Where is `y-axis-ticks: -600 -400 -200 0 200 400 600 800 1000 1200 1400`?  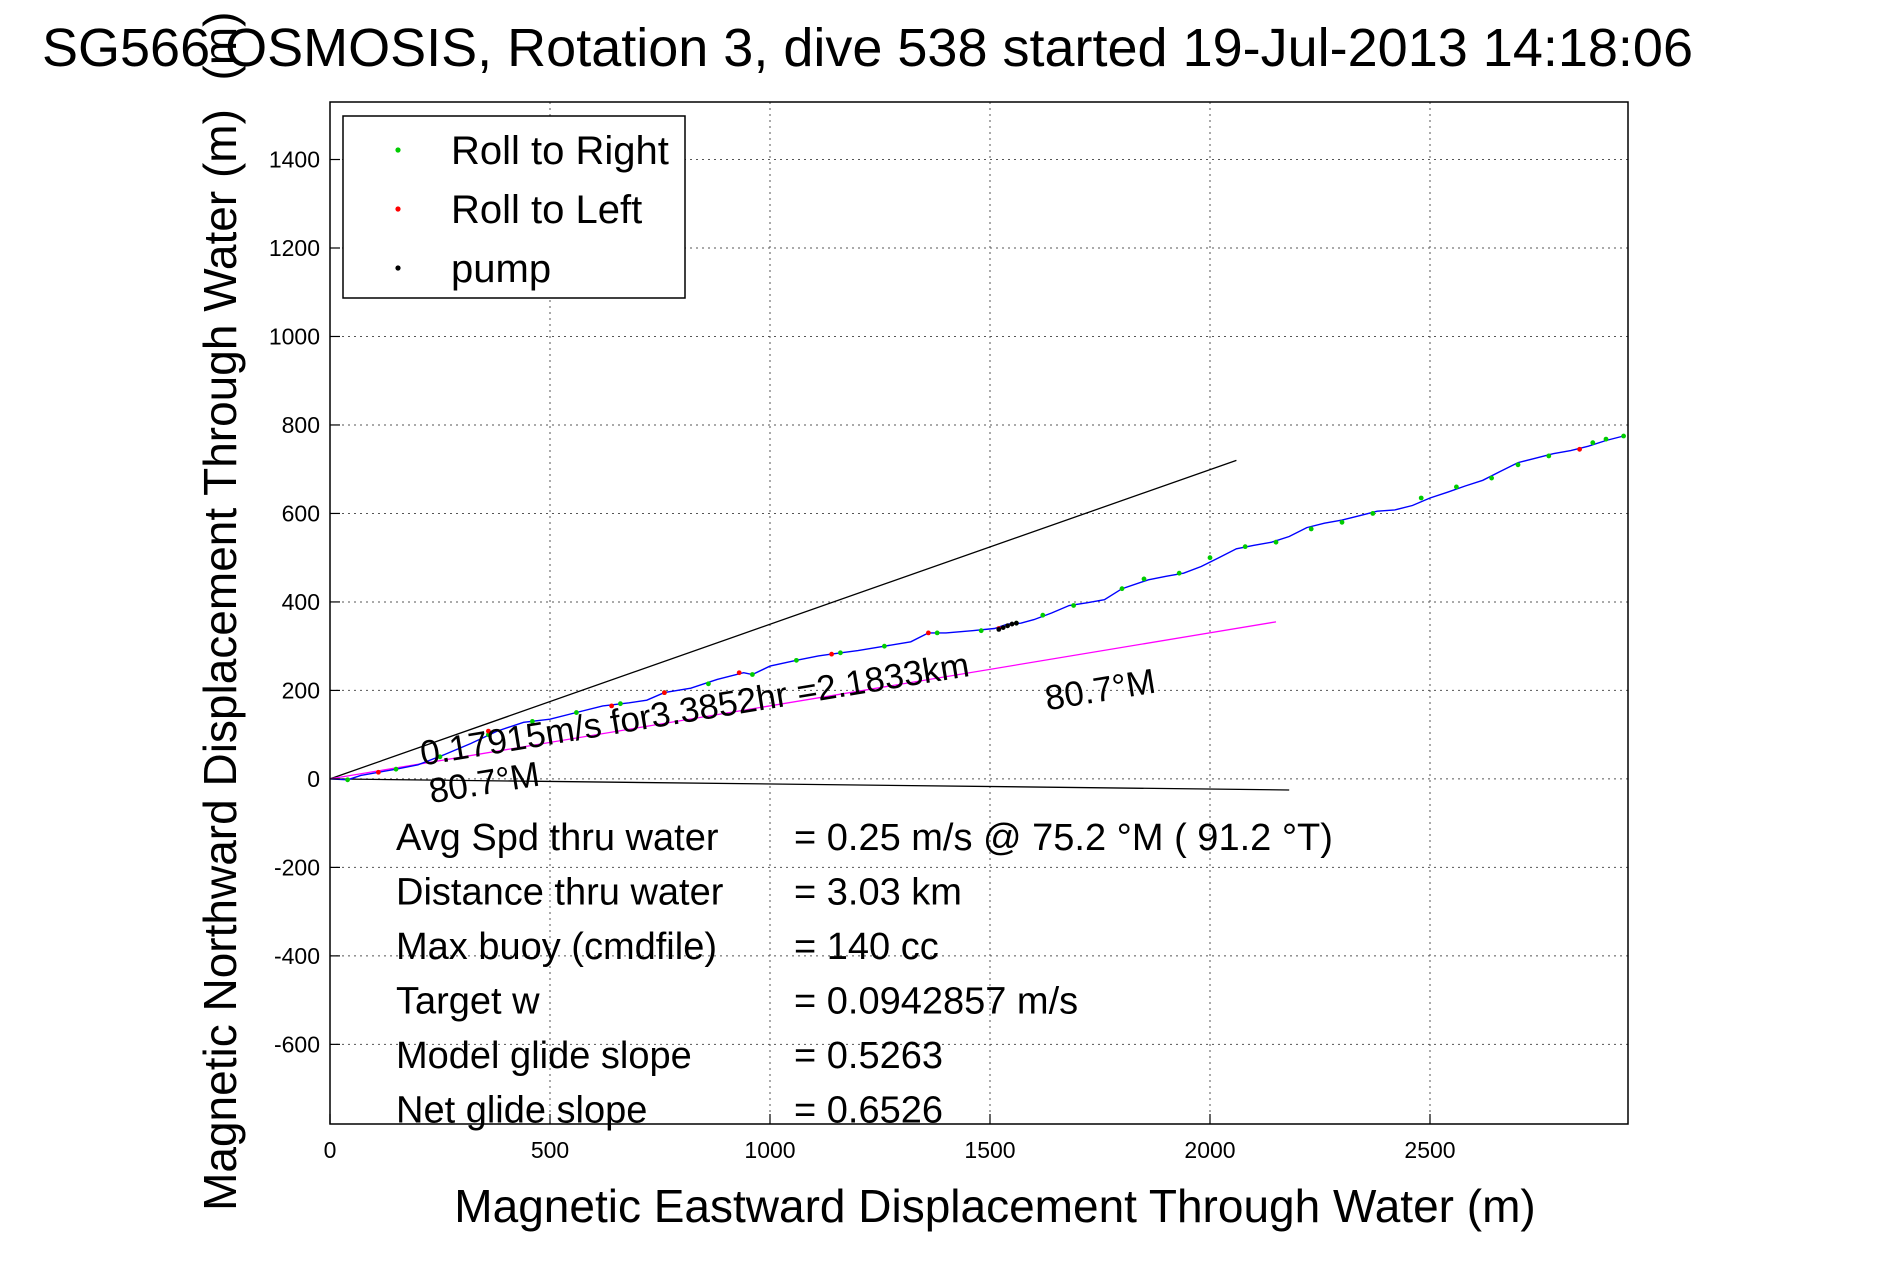 y-axis-ticks: -600 -400 -200 0 200 400 600 800 1000 1200 1400 is located at coordinates (304, 602).